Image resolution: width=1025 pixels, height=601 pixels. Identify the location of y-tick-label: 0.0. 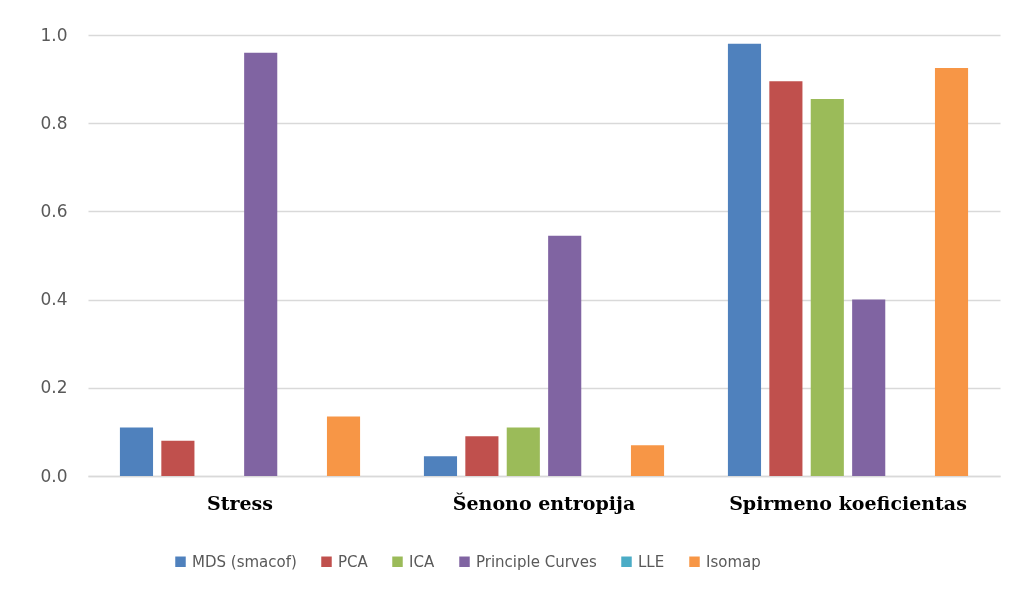
(54, 475).